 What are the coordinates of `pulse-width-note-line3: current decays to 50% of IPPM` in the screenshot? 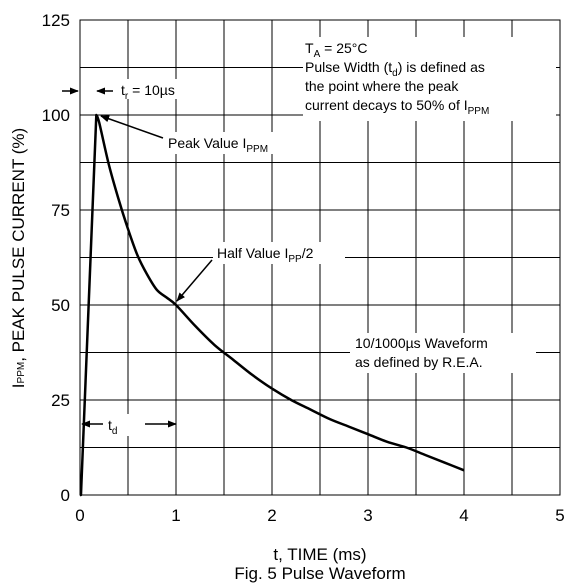 It's located at (397, 107).